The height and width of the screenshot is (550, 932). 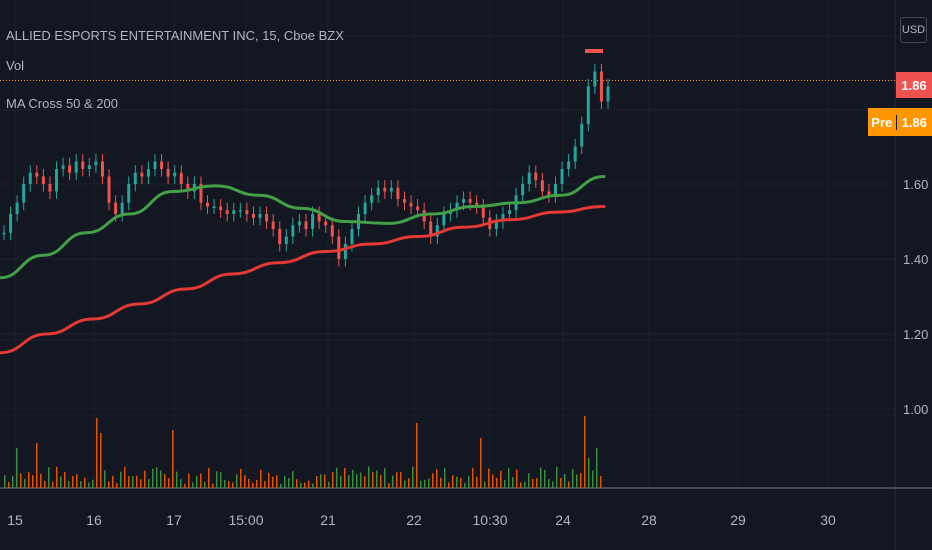 I want to click on y-tick-label: 1.40, so click(x=915, y=259).